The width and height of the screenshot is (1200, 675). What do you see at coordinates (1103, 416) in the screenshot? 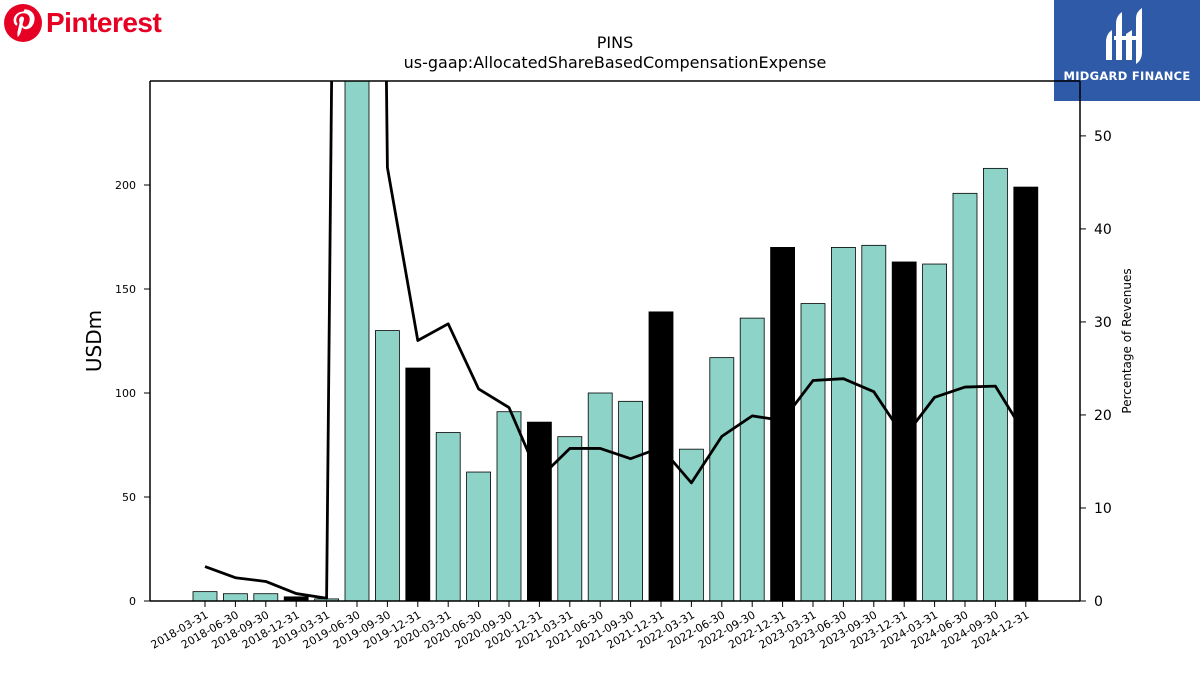
I see `y2-tick-label-20: 20` at bounding box center [1103, 416].